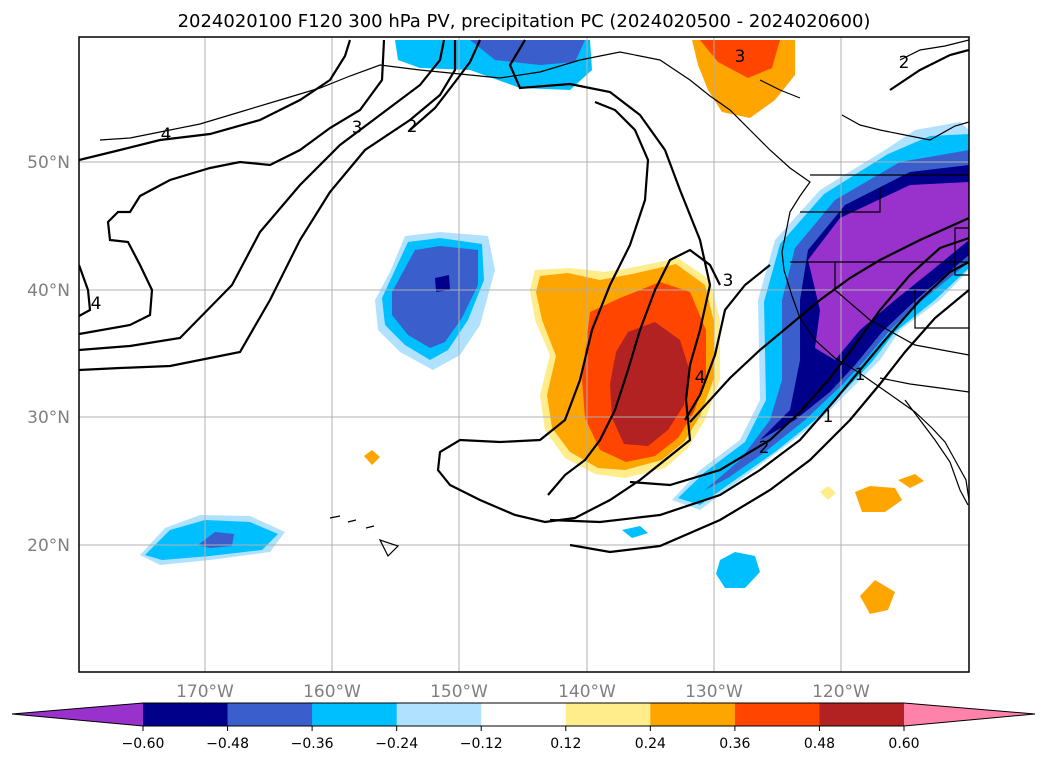 Image resolution: width=1047 pixels, height=765 pixels. What do you see at coordinates (587, 692) in the screenshot?
I see `lon-label-140w: 140°W` at bounding box center [587, 692].